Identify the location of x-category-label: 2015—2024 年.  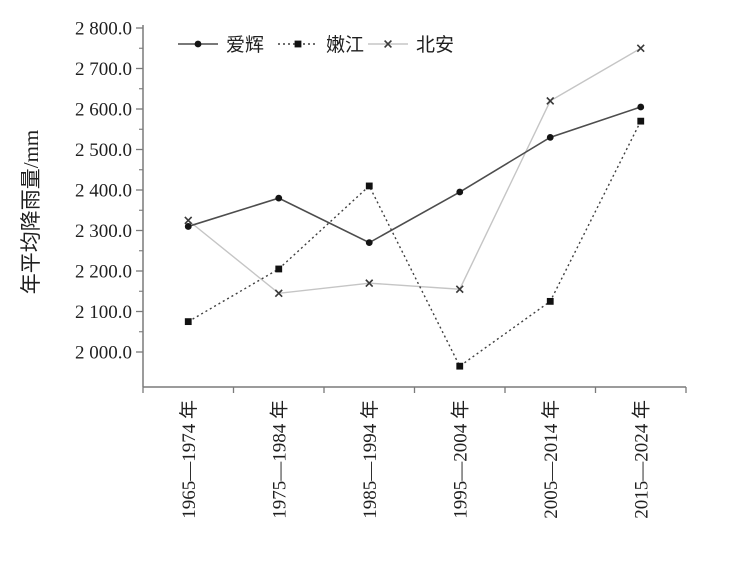
(641, 459).